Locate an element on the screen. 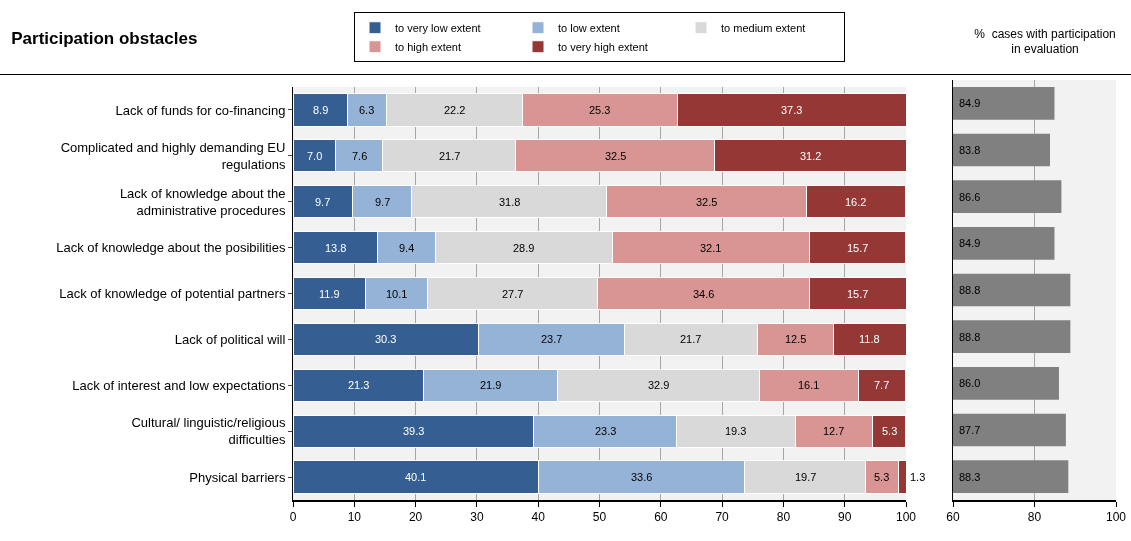 The image size is (1131, 541). data-label: 32.9 is located at coordinates (659, 385).